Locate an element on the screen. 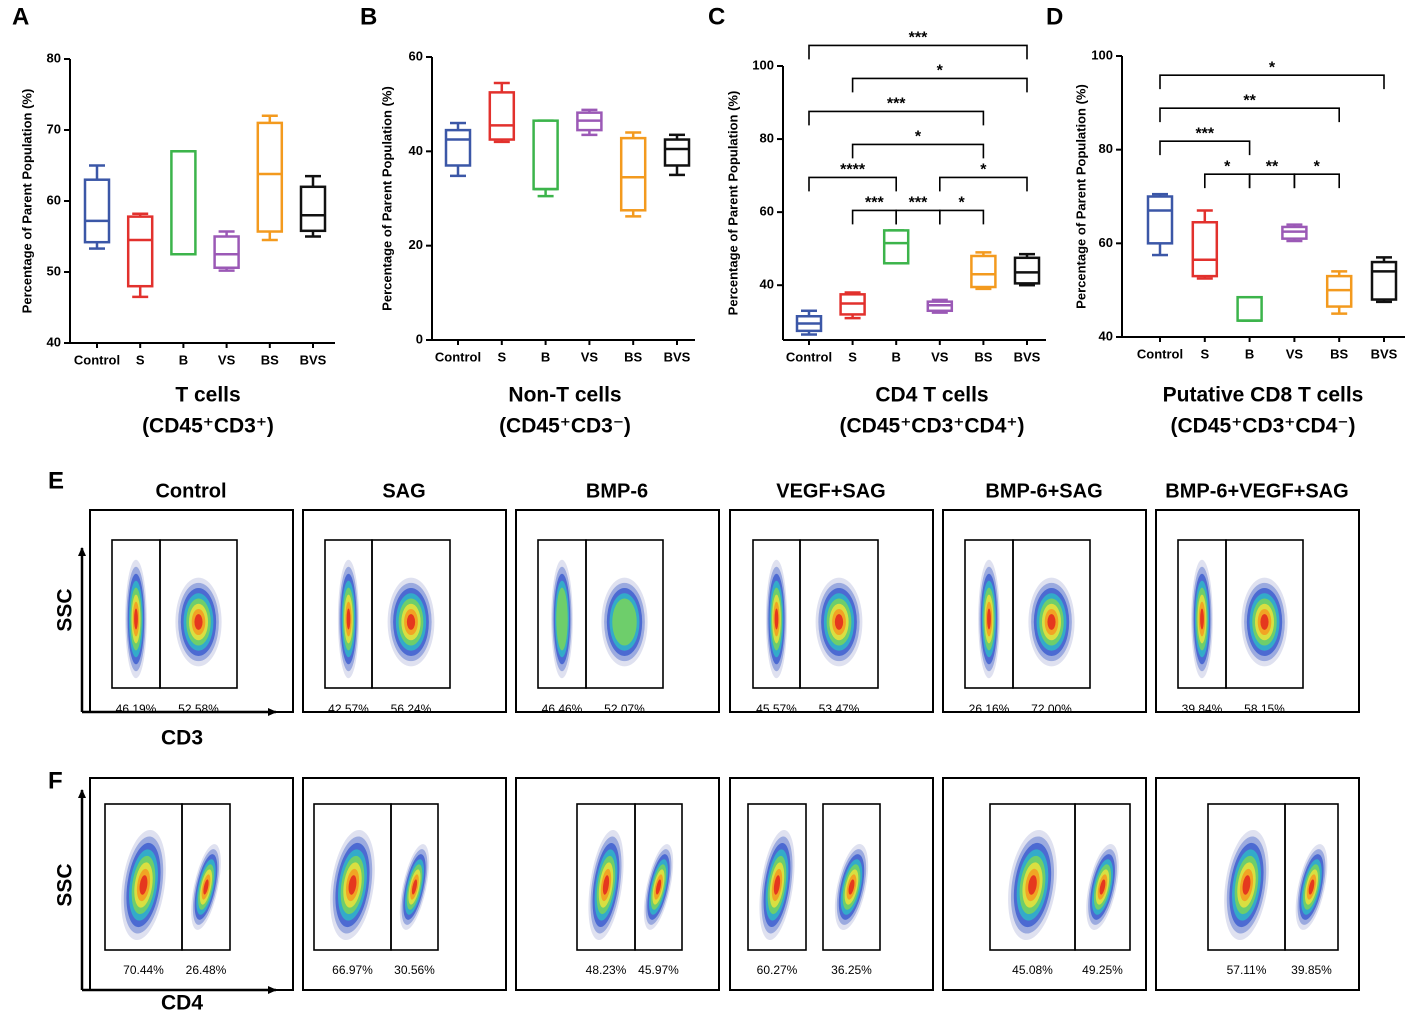  gate-percent: 45.97% is located at coordinates (658, 970).